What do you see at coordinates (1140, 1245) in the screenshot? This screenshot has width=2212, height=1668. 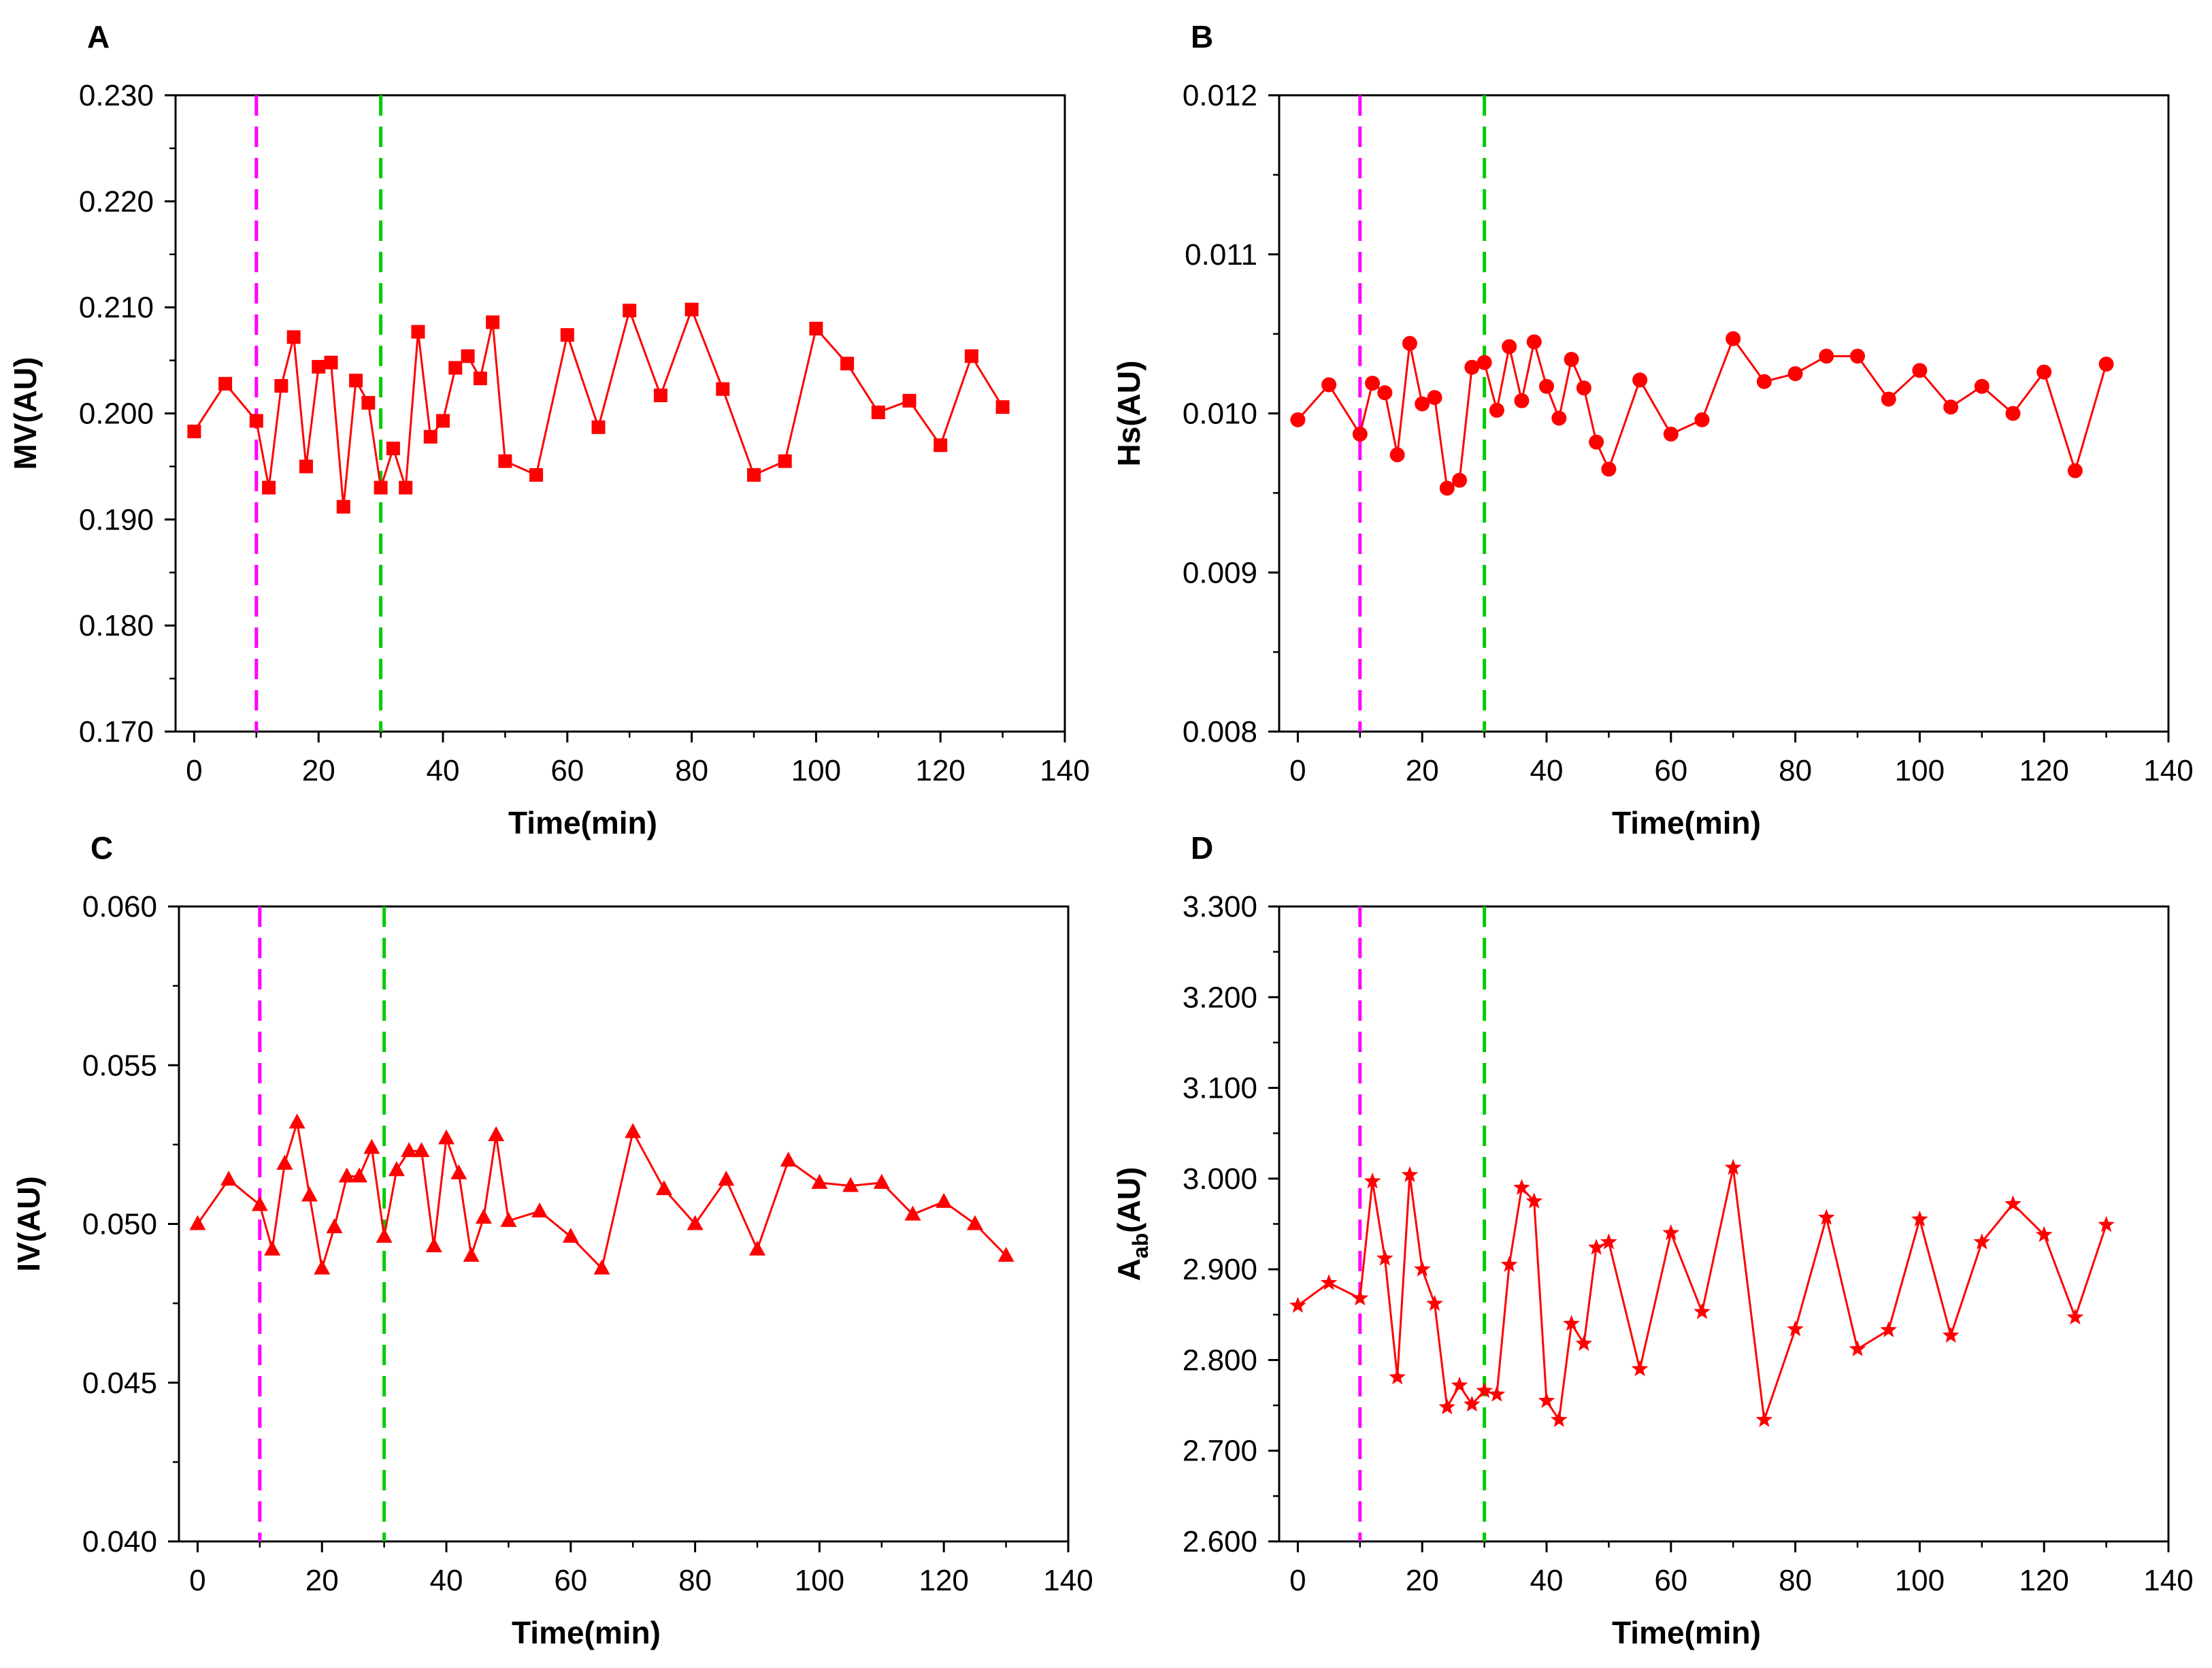 I see `y-axis-title-subscript: ab` at bounding box center [1140, 1245].